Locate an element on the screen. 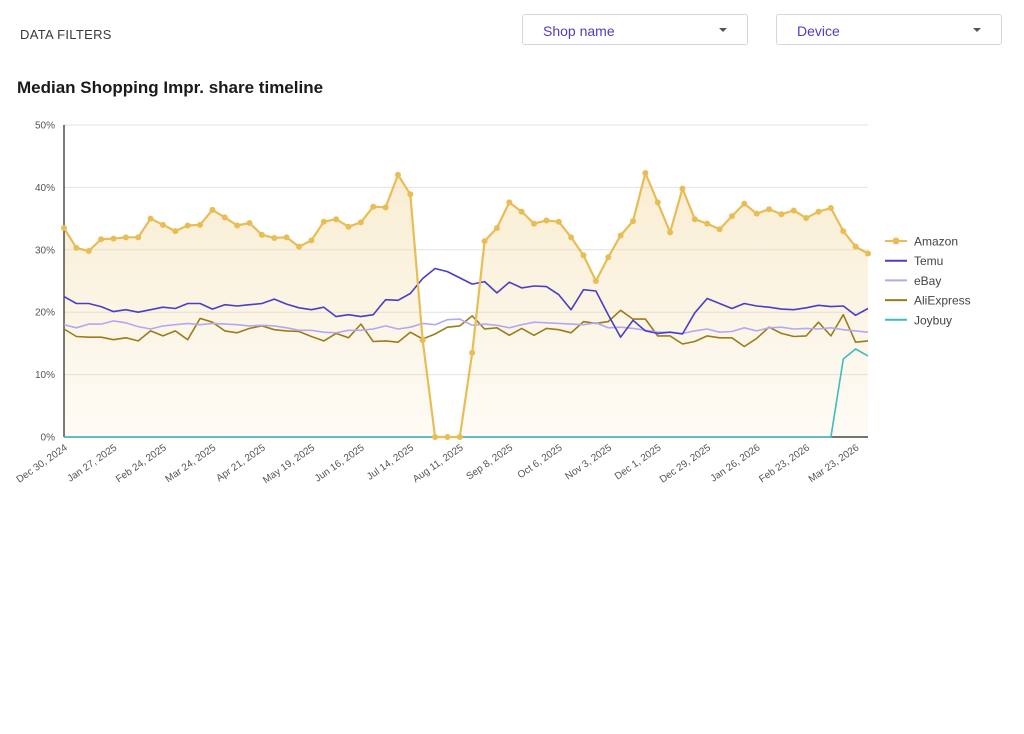  legend-label: Joybuy is located at coordinates (933, 320).